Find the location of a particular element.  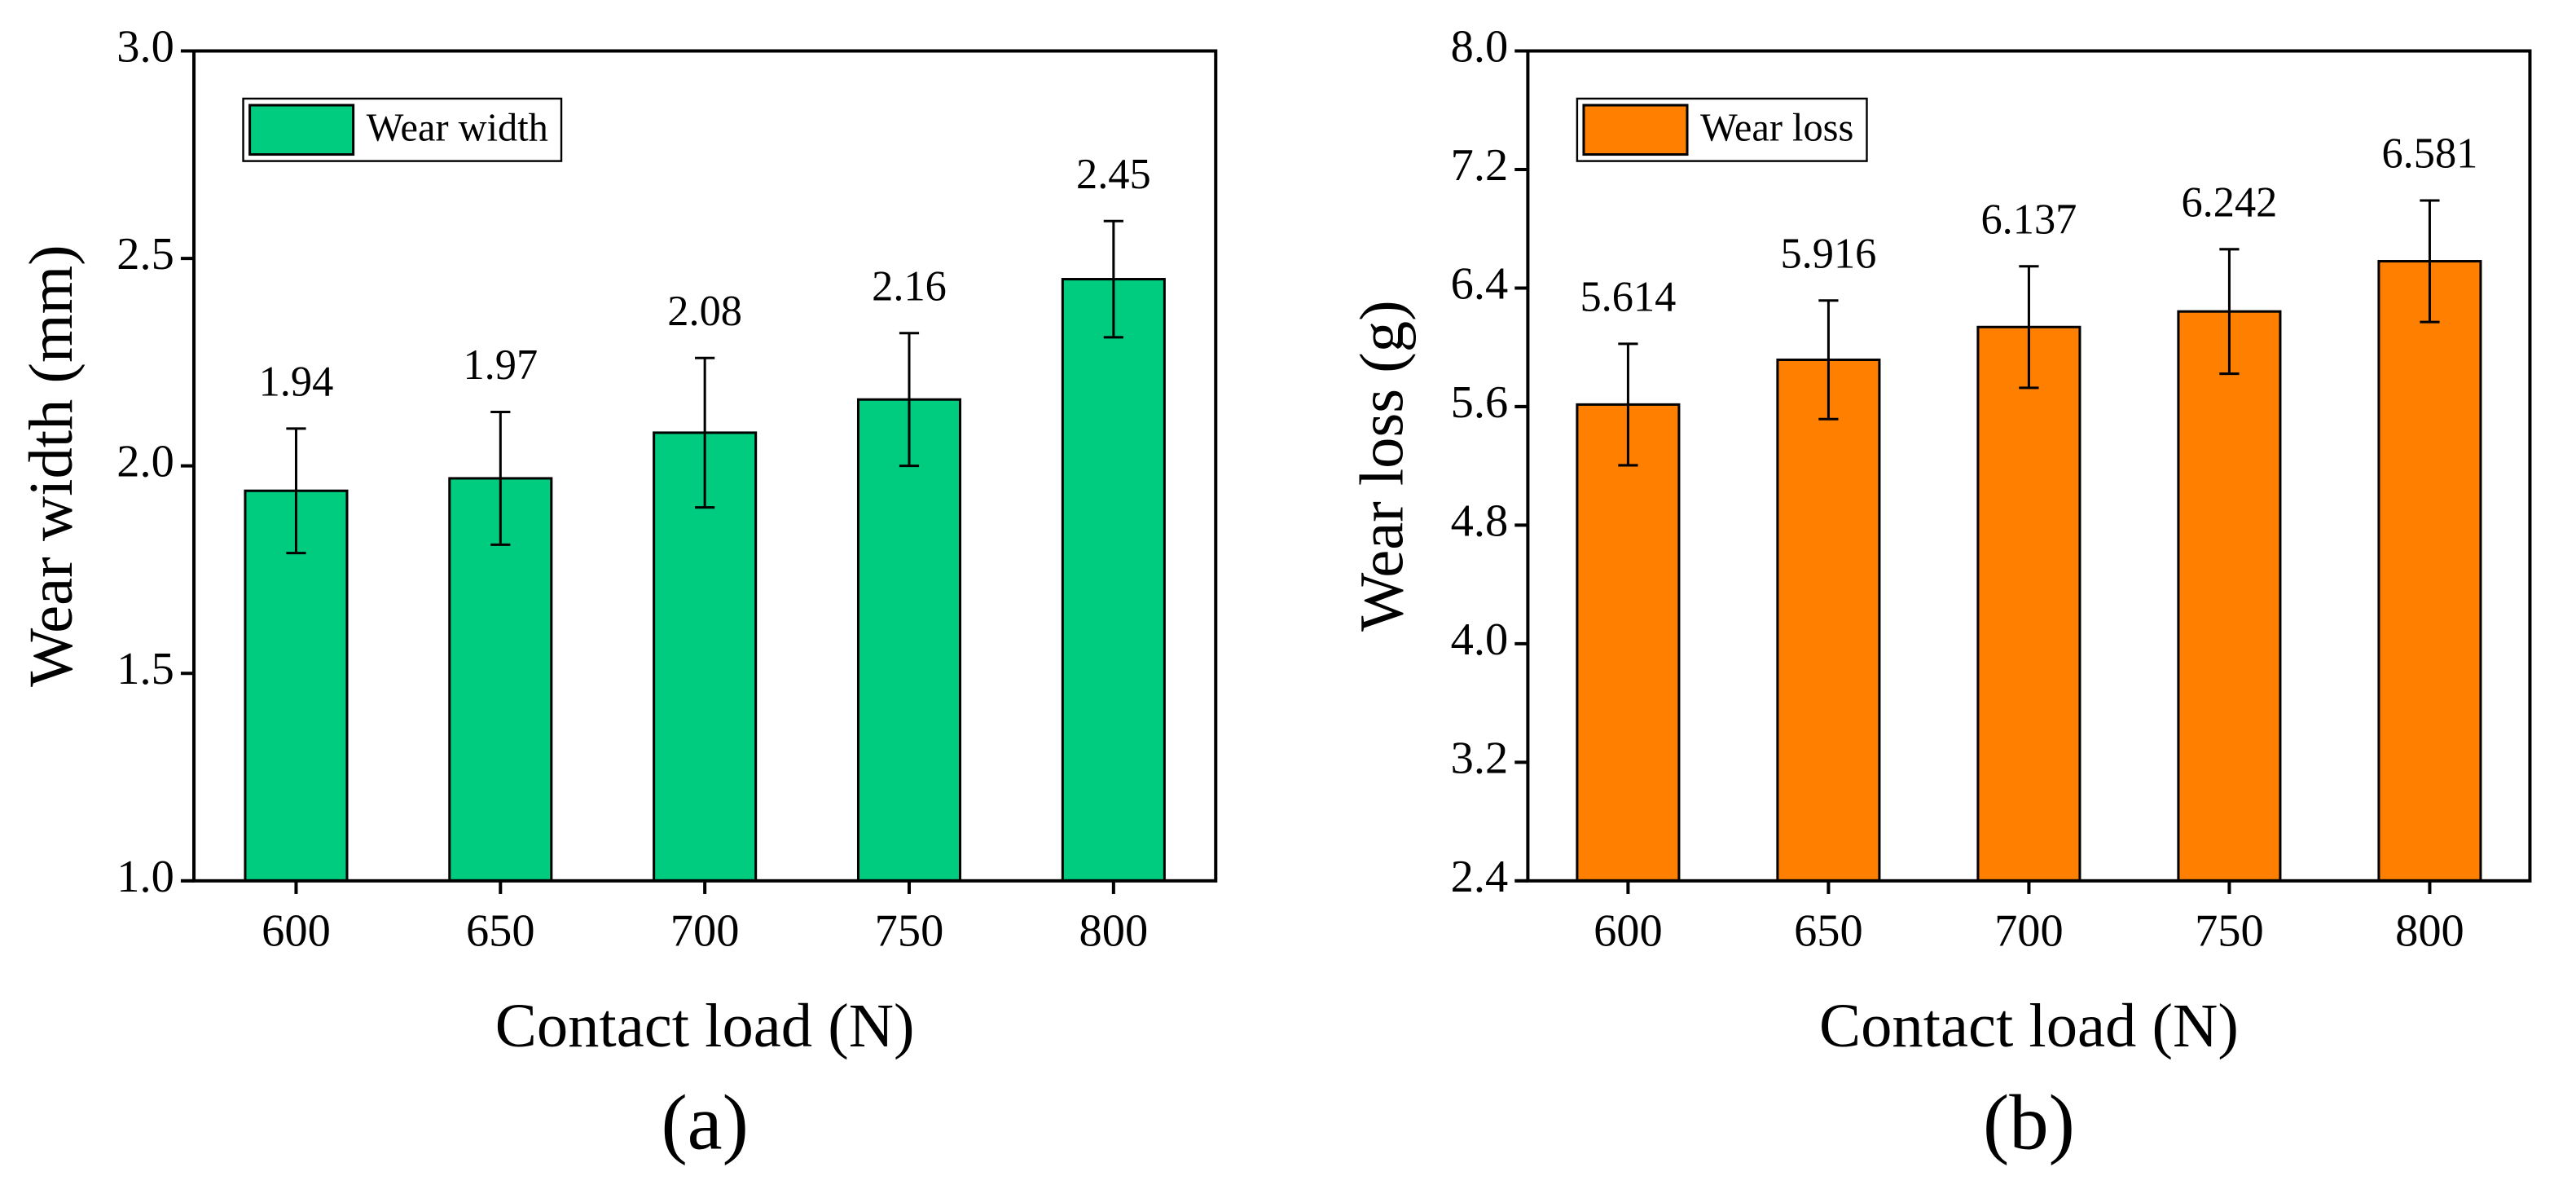

value-label: 1.97 is located at coordinates (500, 365).